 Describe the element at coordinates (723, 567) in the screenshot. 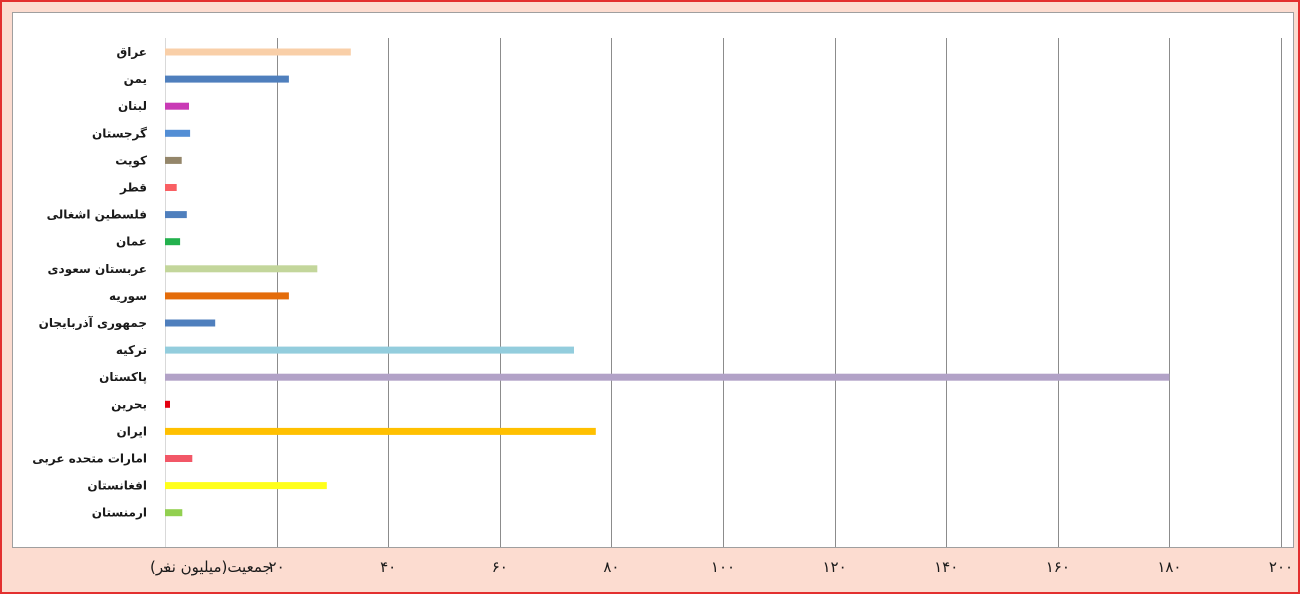

I see `x-tick-label: ۱۰۰` at that location.